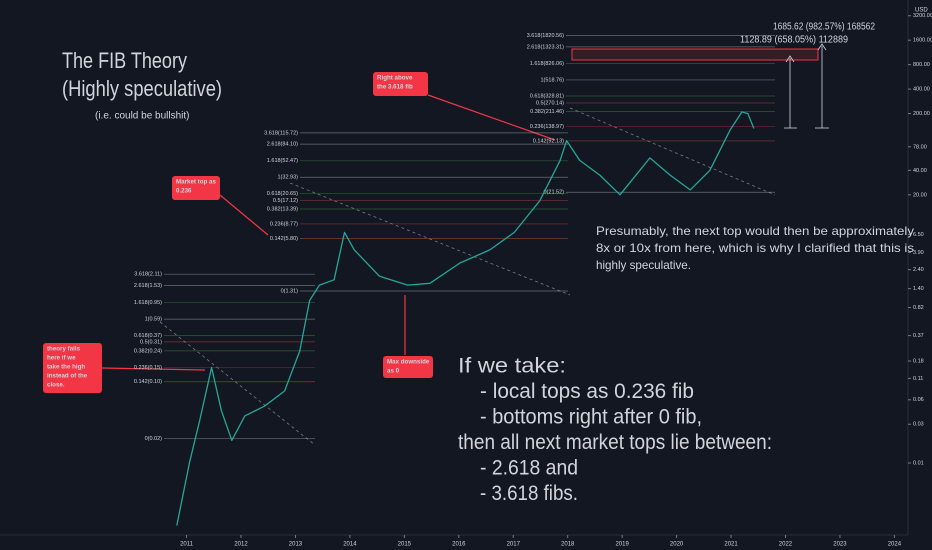  Describe the element at coordinates (677, 545) in the screenshot. I see `x-tick-label: 2020` at that location.